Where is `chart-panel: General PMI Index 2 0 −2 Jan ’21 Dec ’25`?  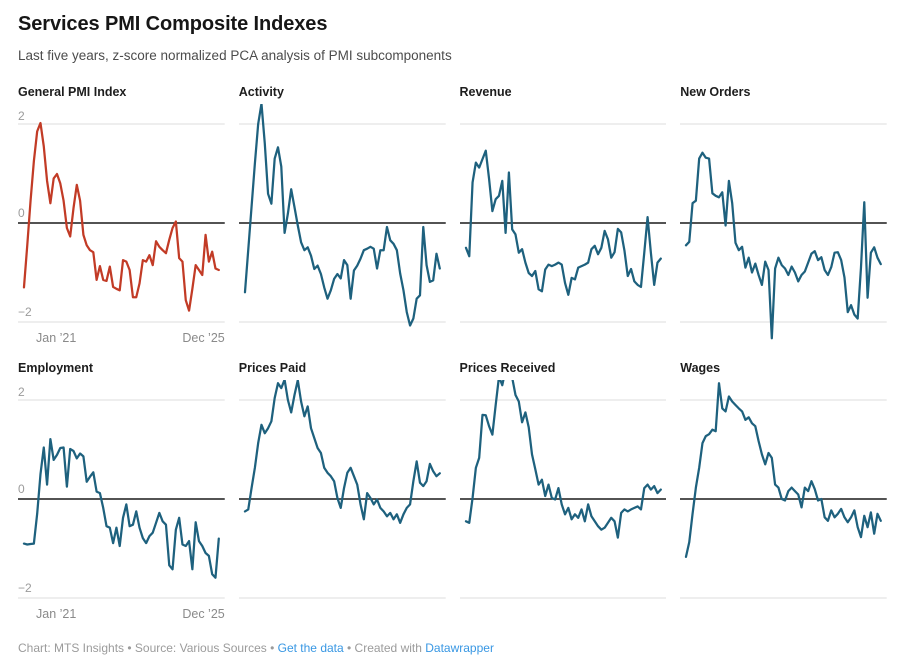
chart-panel: General PMI Index 2 0 −2 Jan ’21 Dec ’25 is located at coordinates (121, 216).